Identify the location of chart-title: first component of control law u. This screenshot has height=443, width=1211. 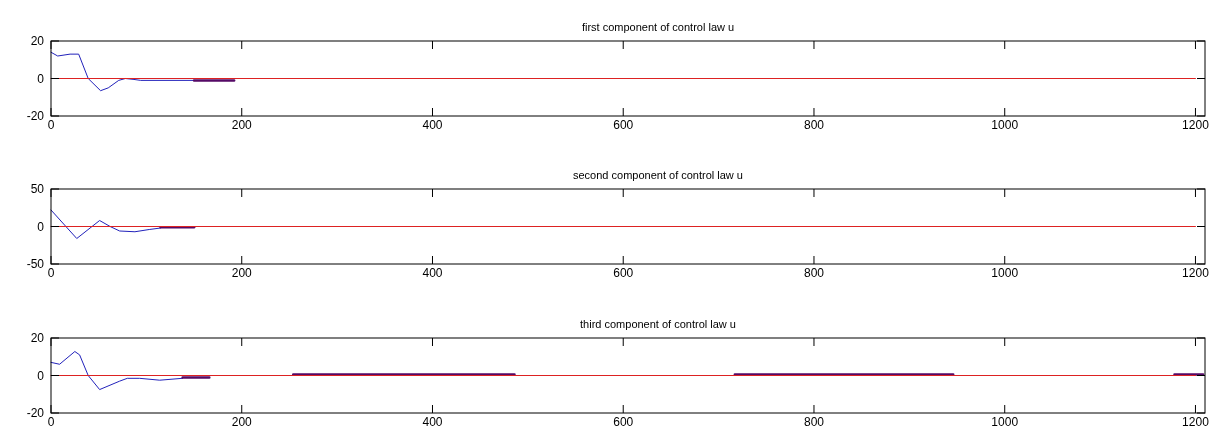
(658, 27).